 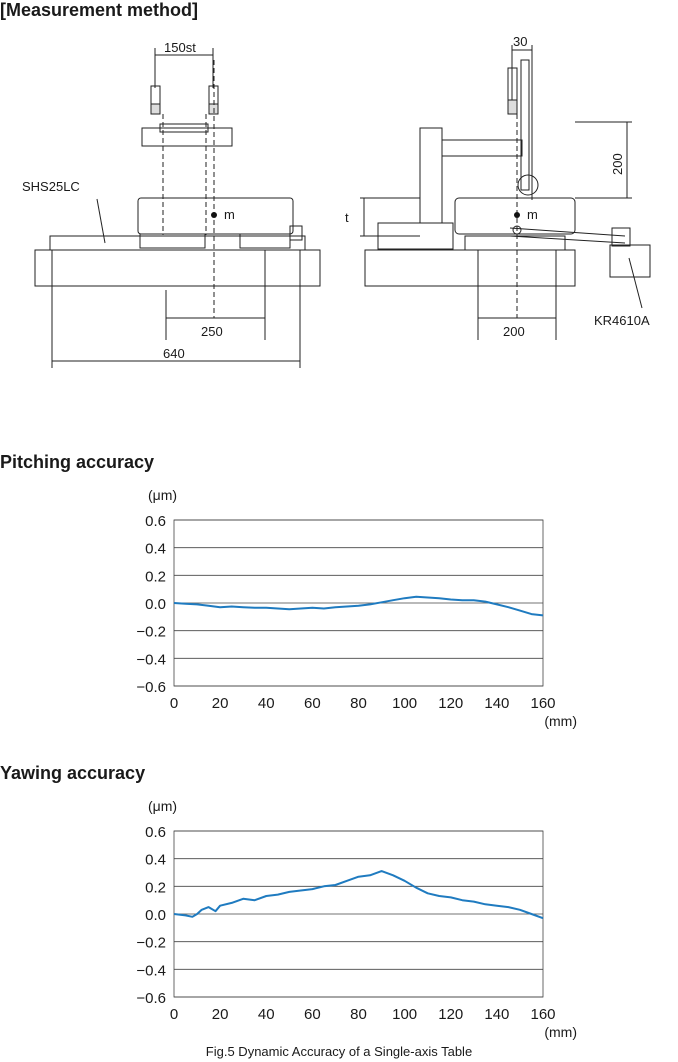 What do you see at coordinates (296, 233) in the screenshot?
I see `motor-end` at bounding box center [296, 233].